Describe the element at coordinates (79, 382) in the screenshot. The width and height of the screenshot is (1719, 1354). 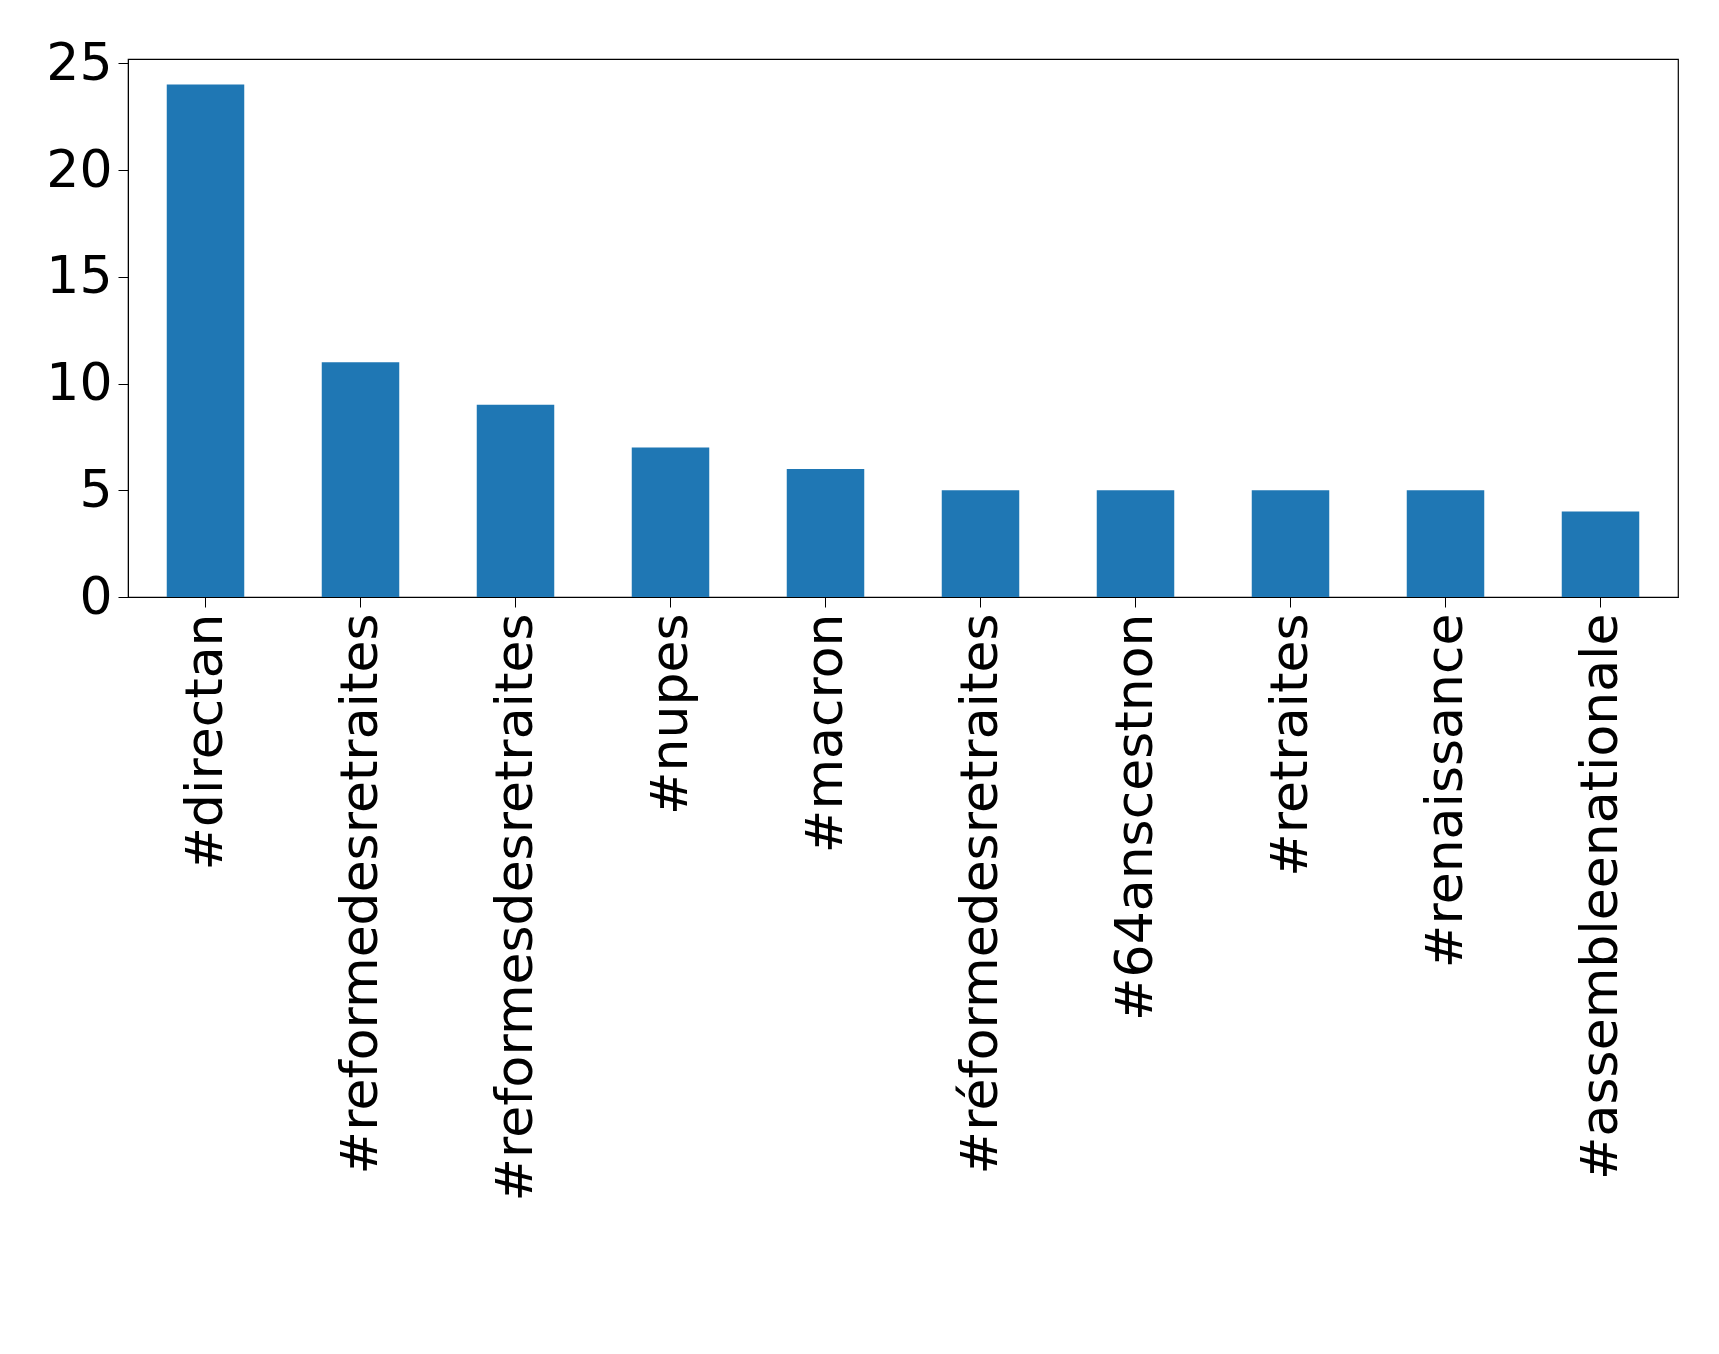
I see `y-tick-label: 10` at that location.